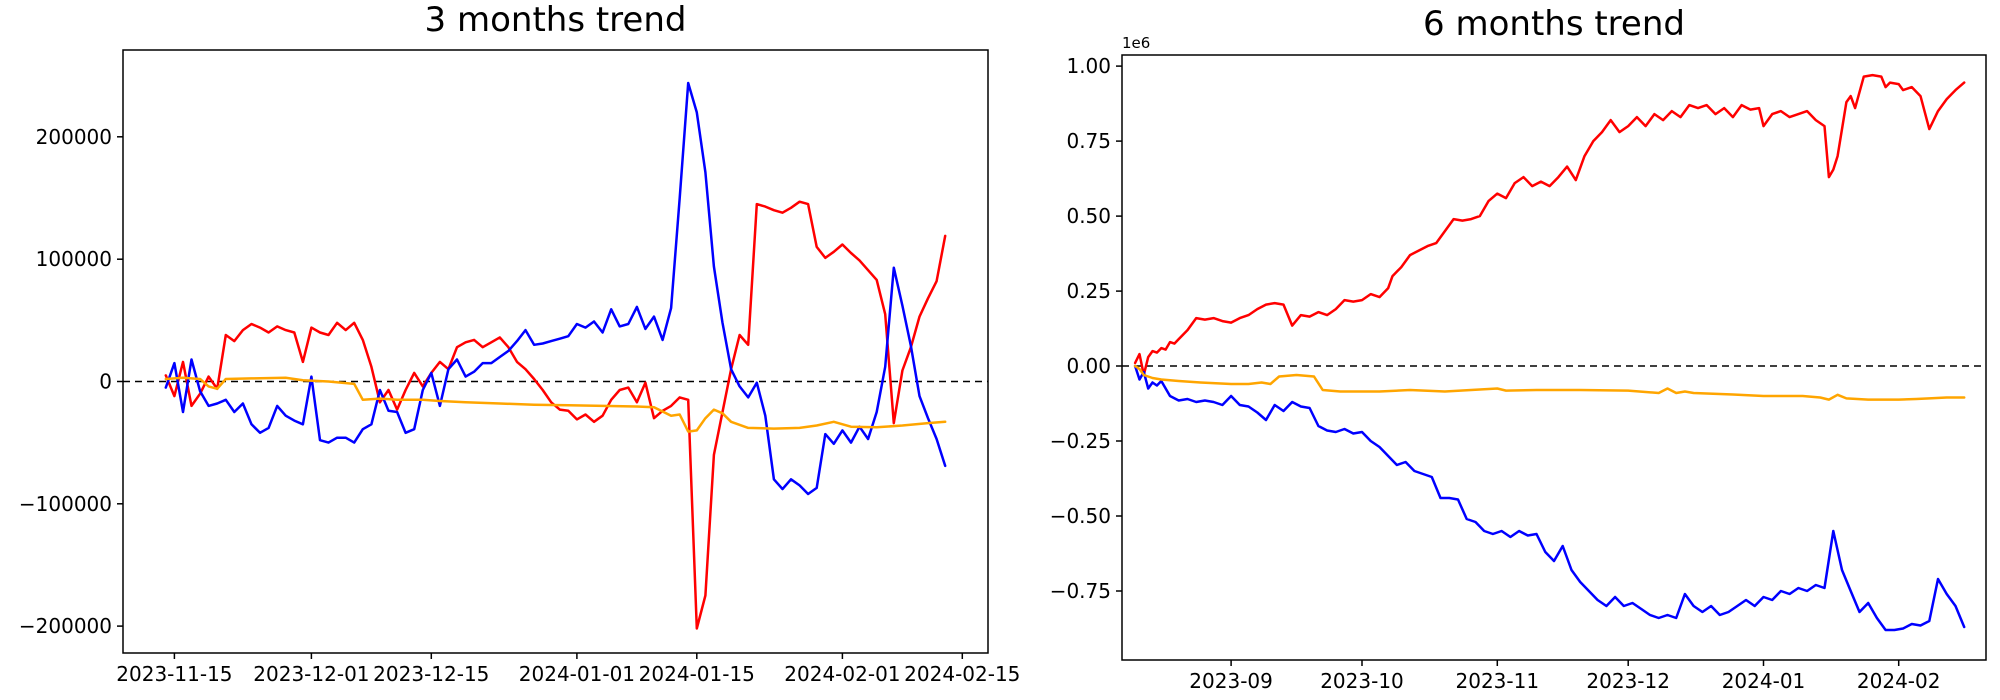 The image size is (2000, 700). What do you see at coordinates (1554, 24) in the screenshot?
I see `chart-title-6-months: 6 months trend` at bounding box center [1554, 24].